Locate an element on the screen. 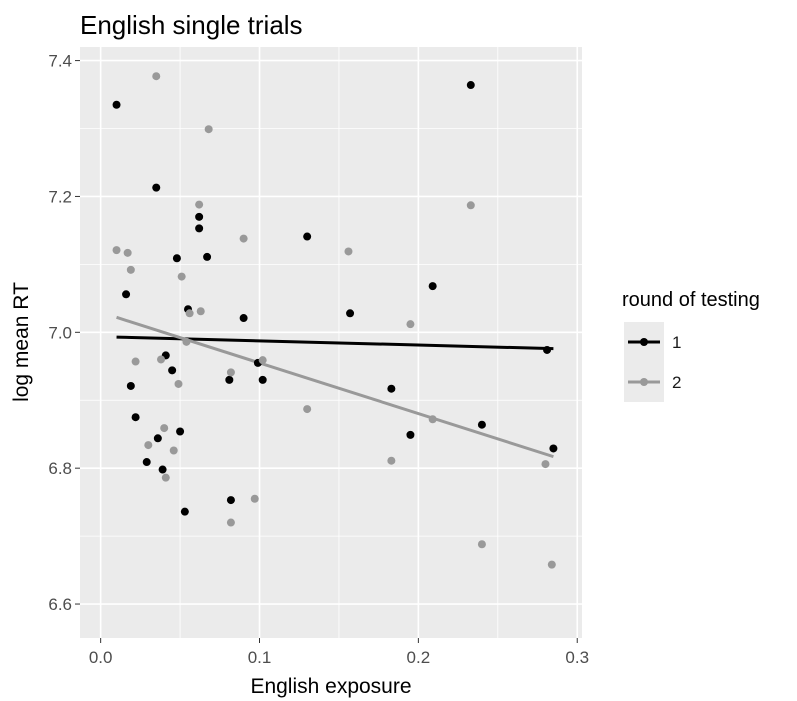 The width and height of the screenshot is (797, 701). x-tick-label: 0.2 is located at coordinates (419, 657).